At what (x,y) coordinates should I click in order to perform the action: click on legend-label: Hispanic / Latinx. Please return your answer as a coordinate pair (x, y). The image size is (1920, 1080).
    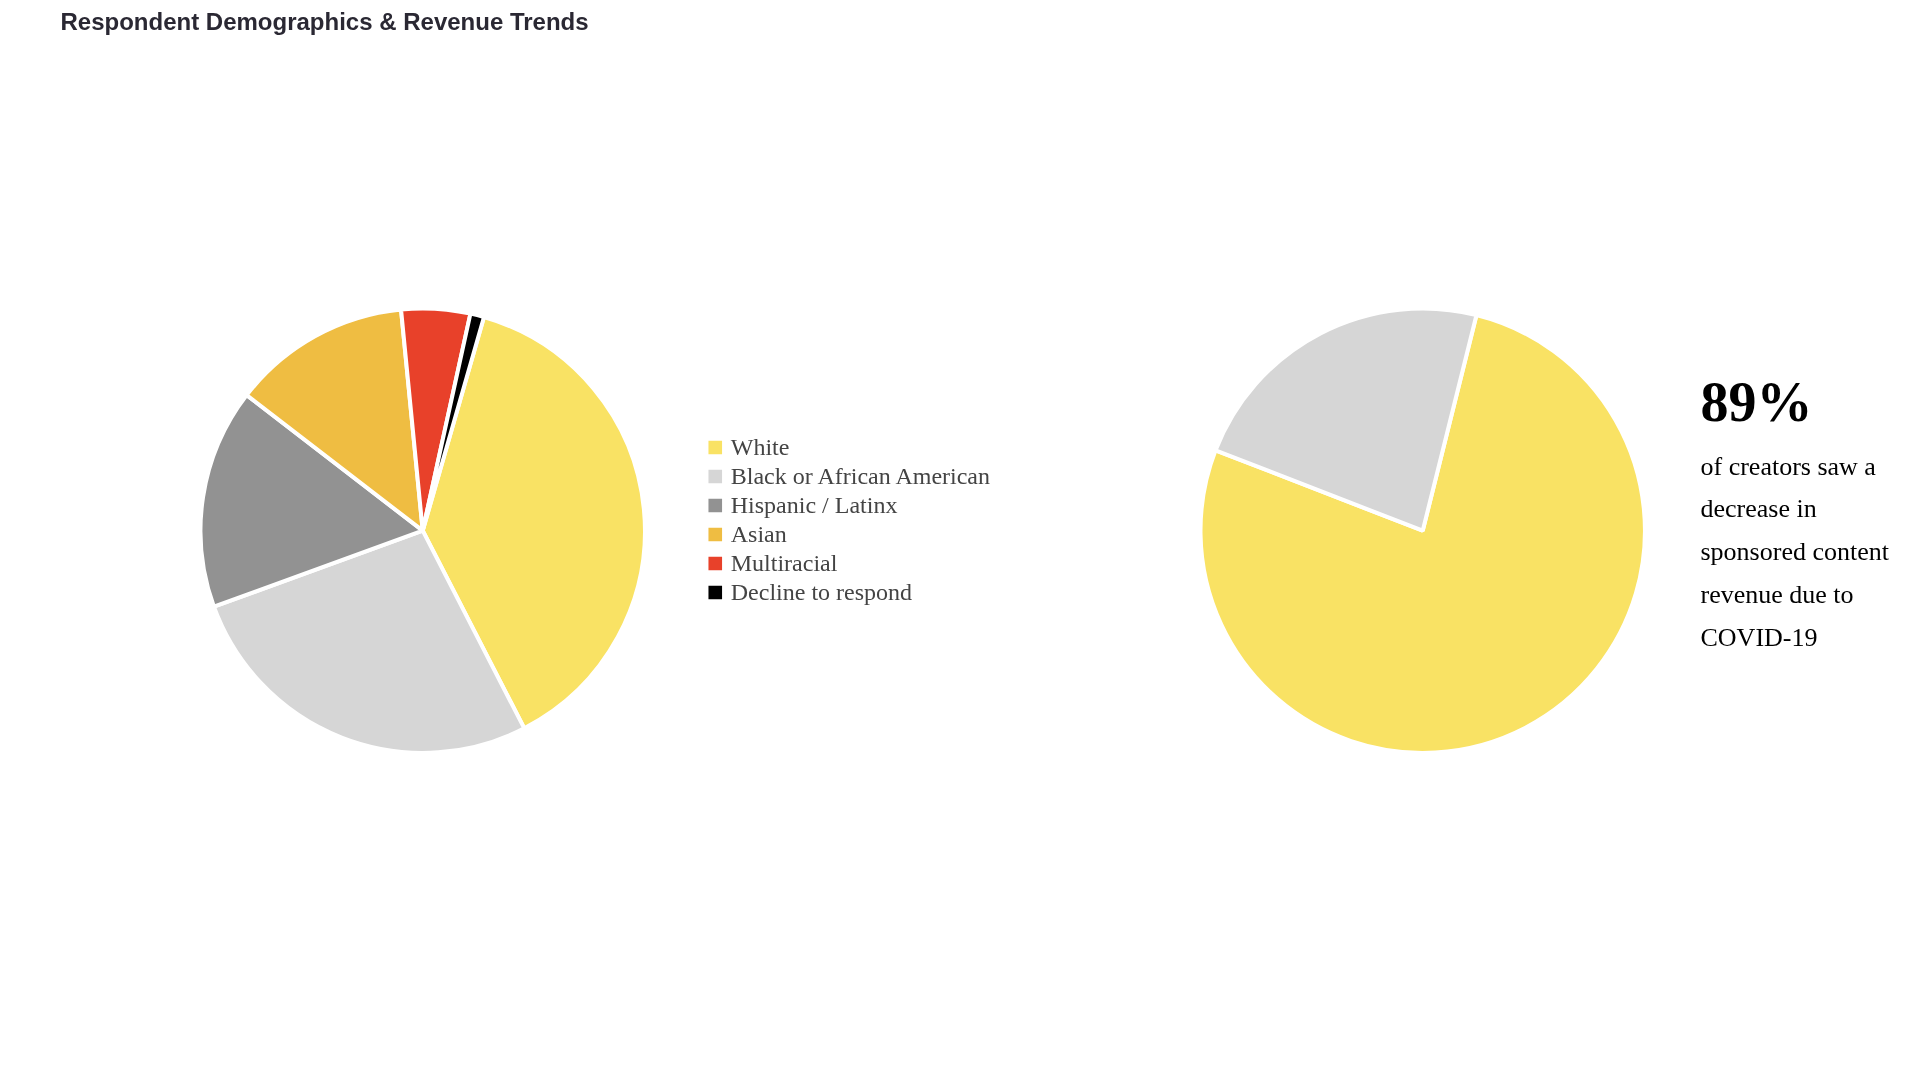
    Looking at the image, I should click on (814, 505).